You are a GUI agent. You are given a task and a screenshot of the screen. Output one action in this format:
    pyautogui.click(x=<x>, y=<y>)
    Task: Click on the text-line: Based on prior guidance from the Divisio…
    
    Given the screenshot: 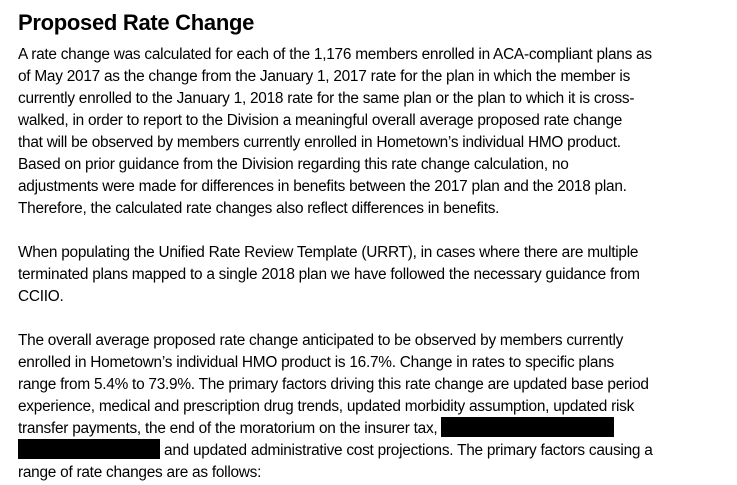 What is the action you would take?
    pyautogui.click(x=377, y=165)
    